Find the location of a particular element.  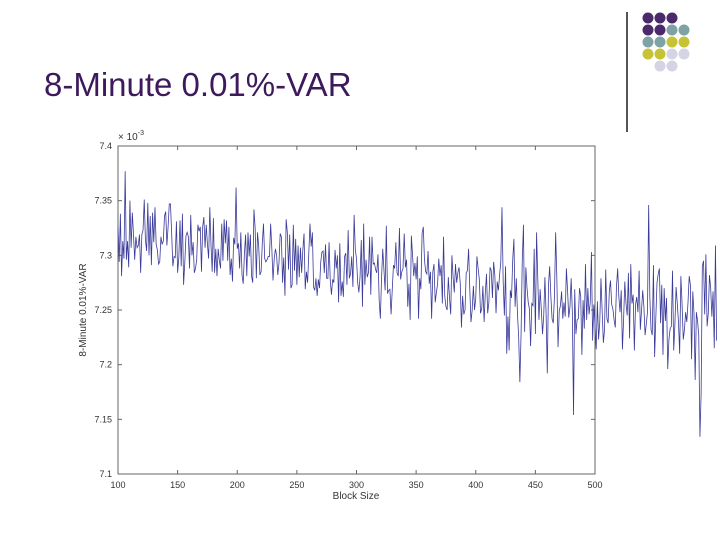

y-axis-label: 8-Minute 0.01%-VAR is located at coordinates (83, 309).